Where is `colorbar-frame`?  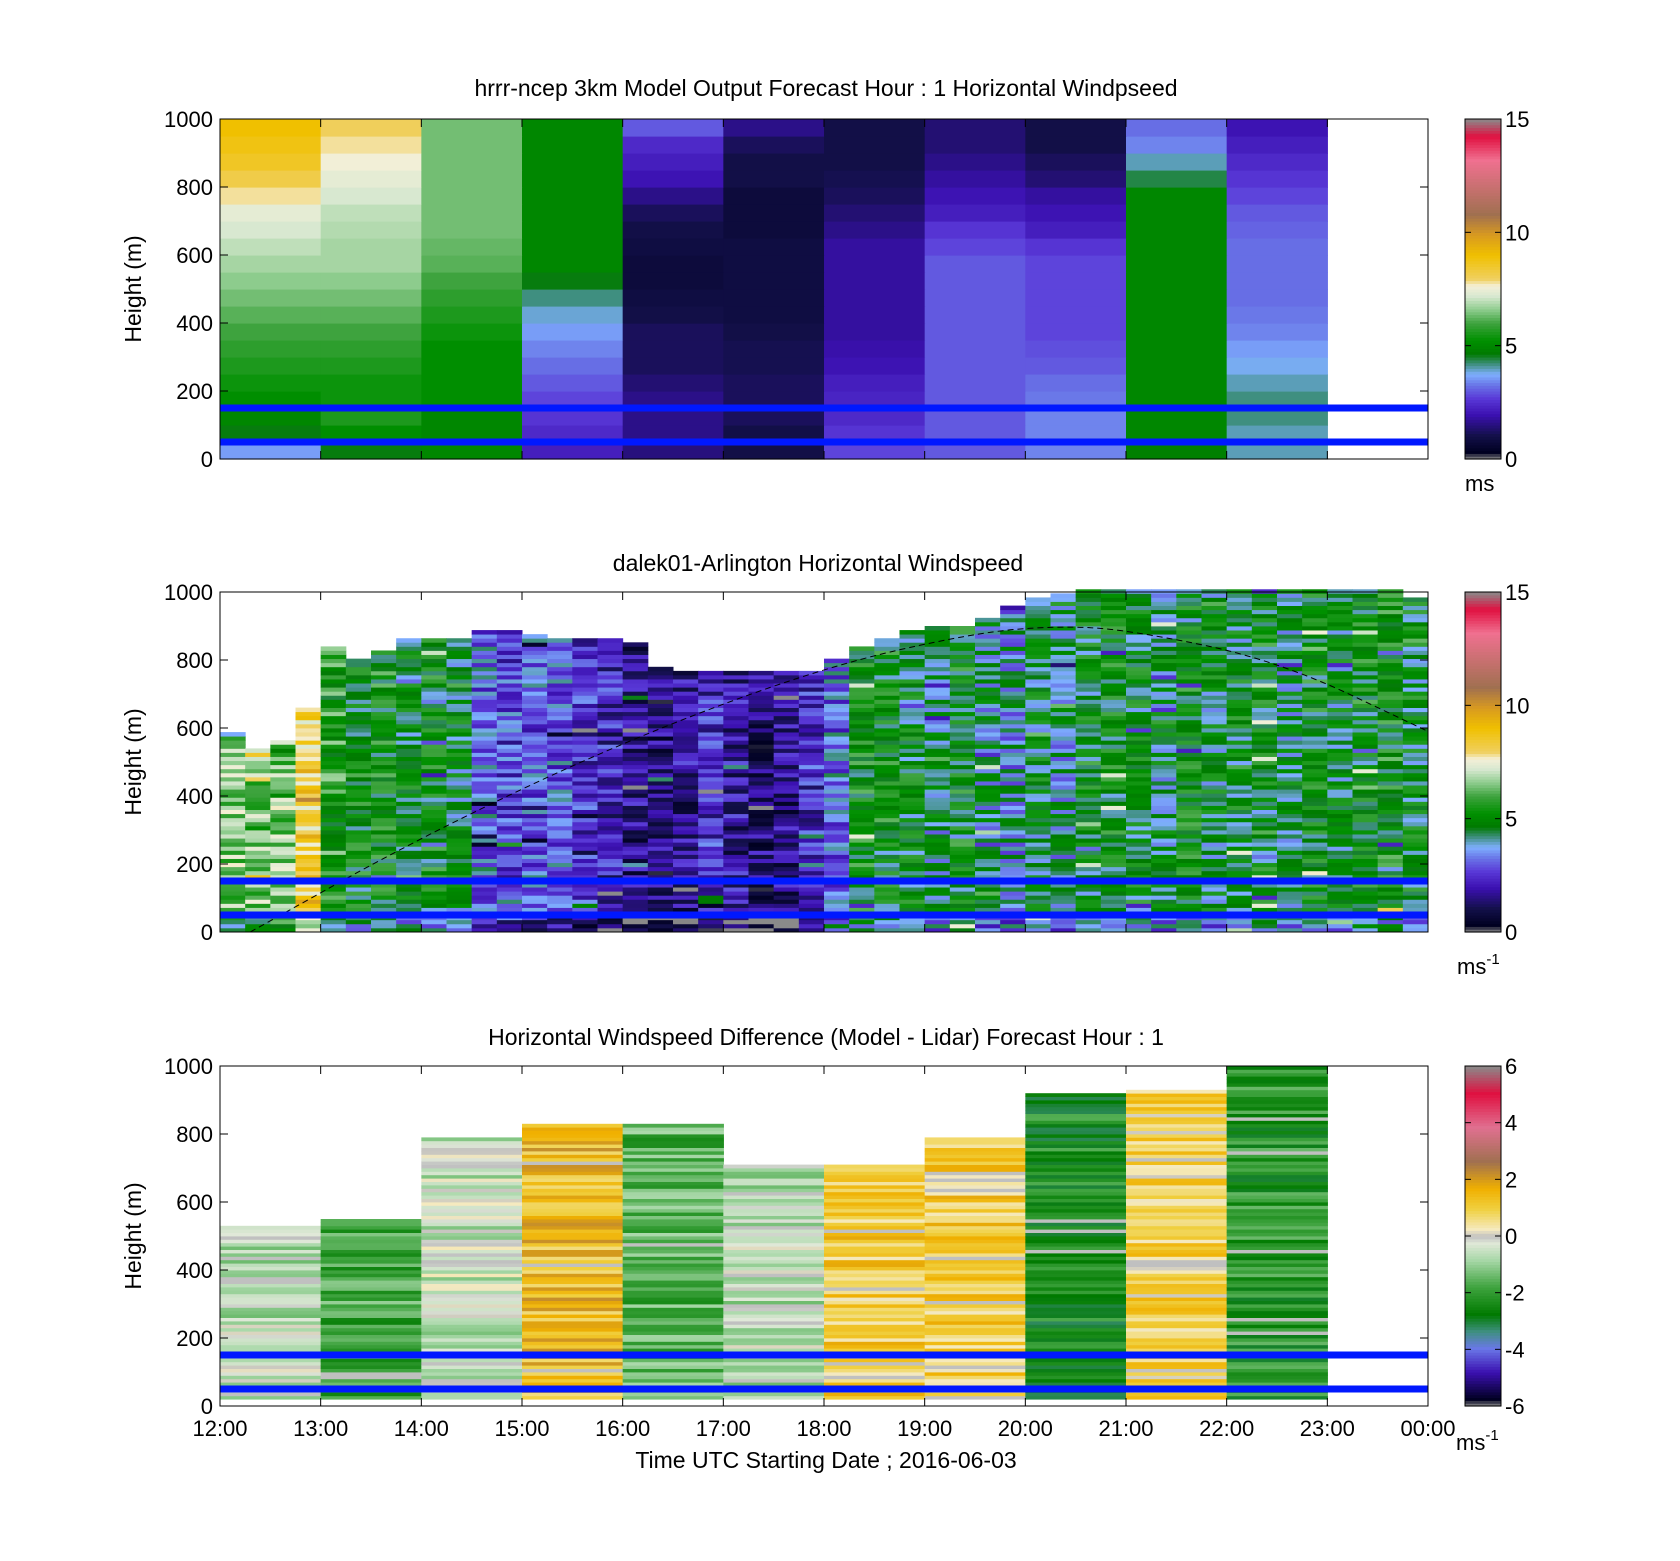 colorbar-frame is located at coordinates (1483, 289).